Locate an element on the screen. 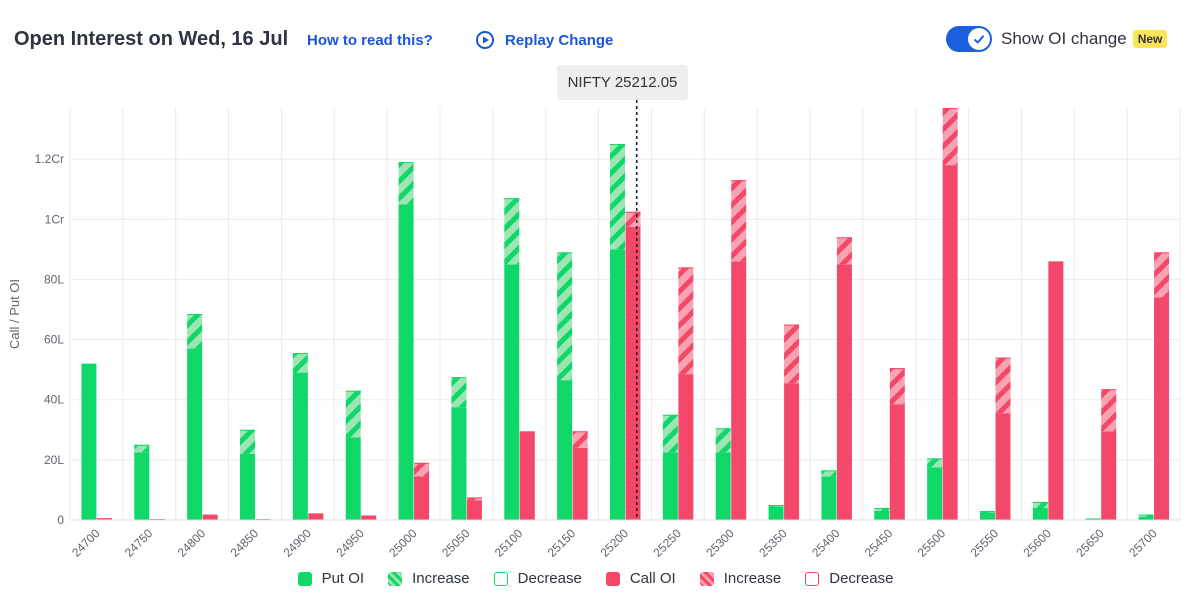 Image resolution: width=1191 pixels, height=602 pixels. how-to-read-link: How to read this? is located at coordinates (370, 40).